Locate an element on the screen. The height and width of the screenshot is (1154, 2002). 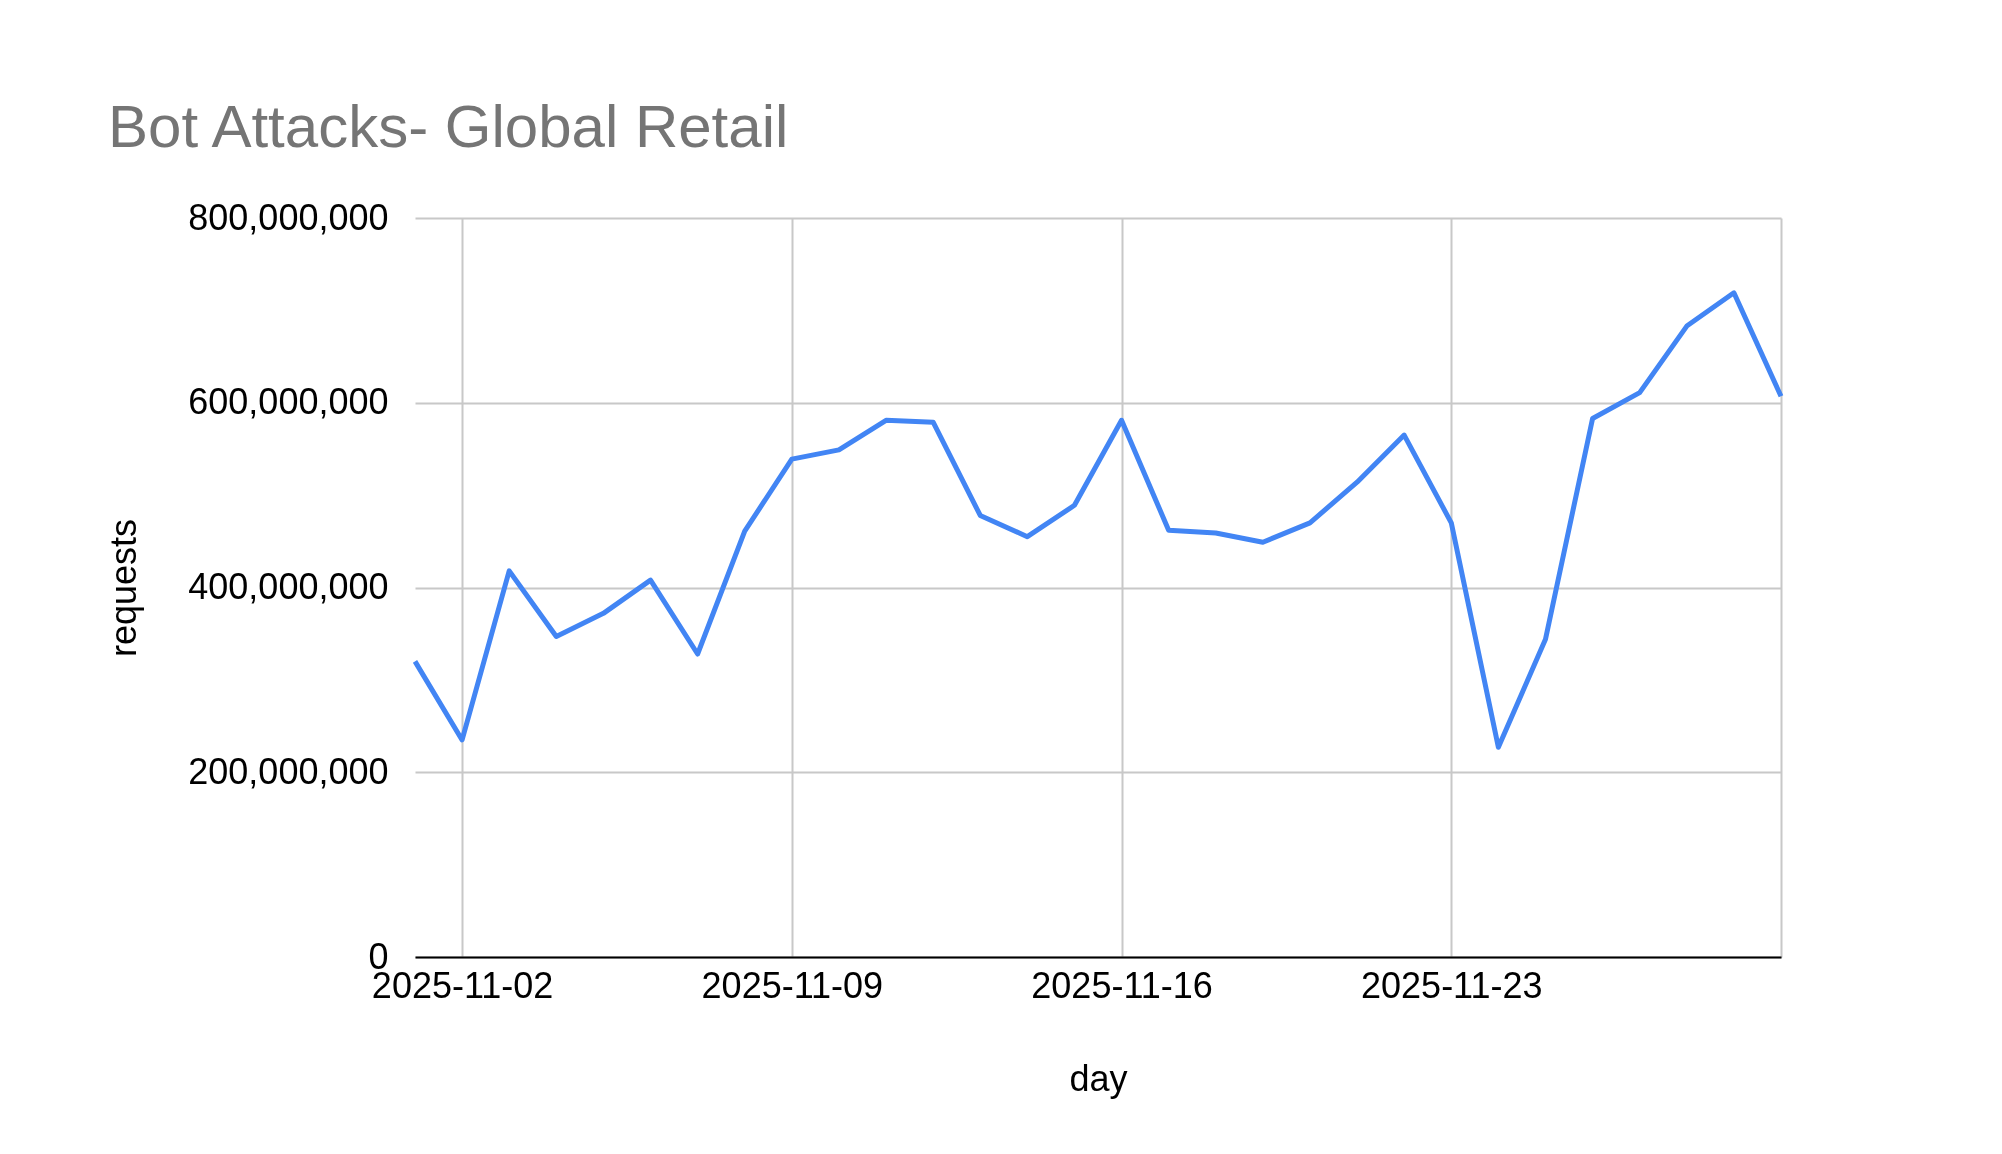
x-tick-label: 2025-11-23 is located at coordinates (1452, 985).